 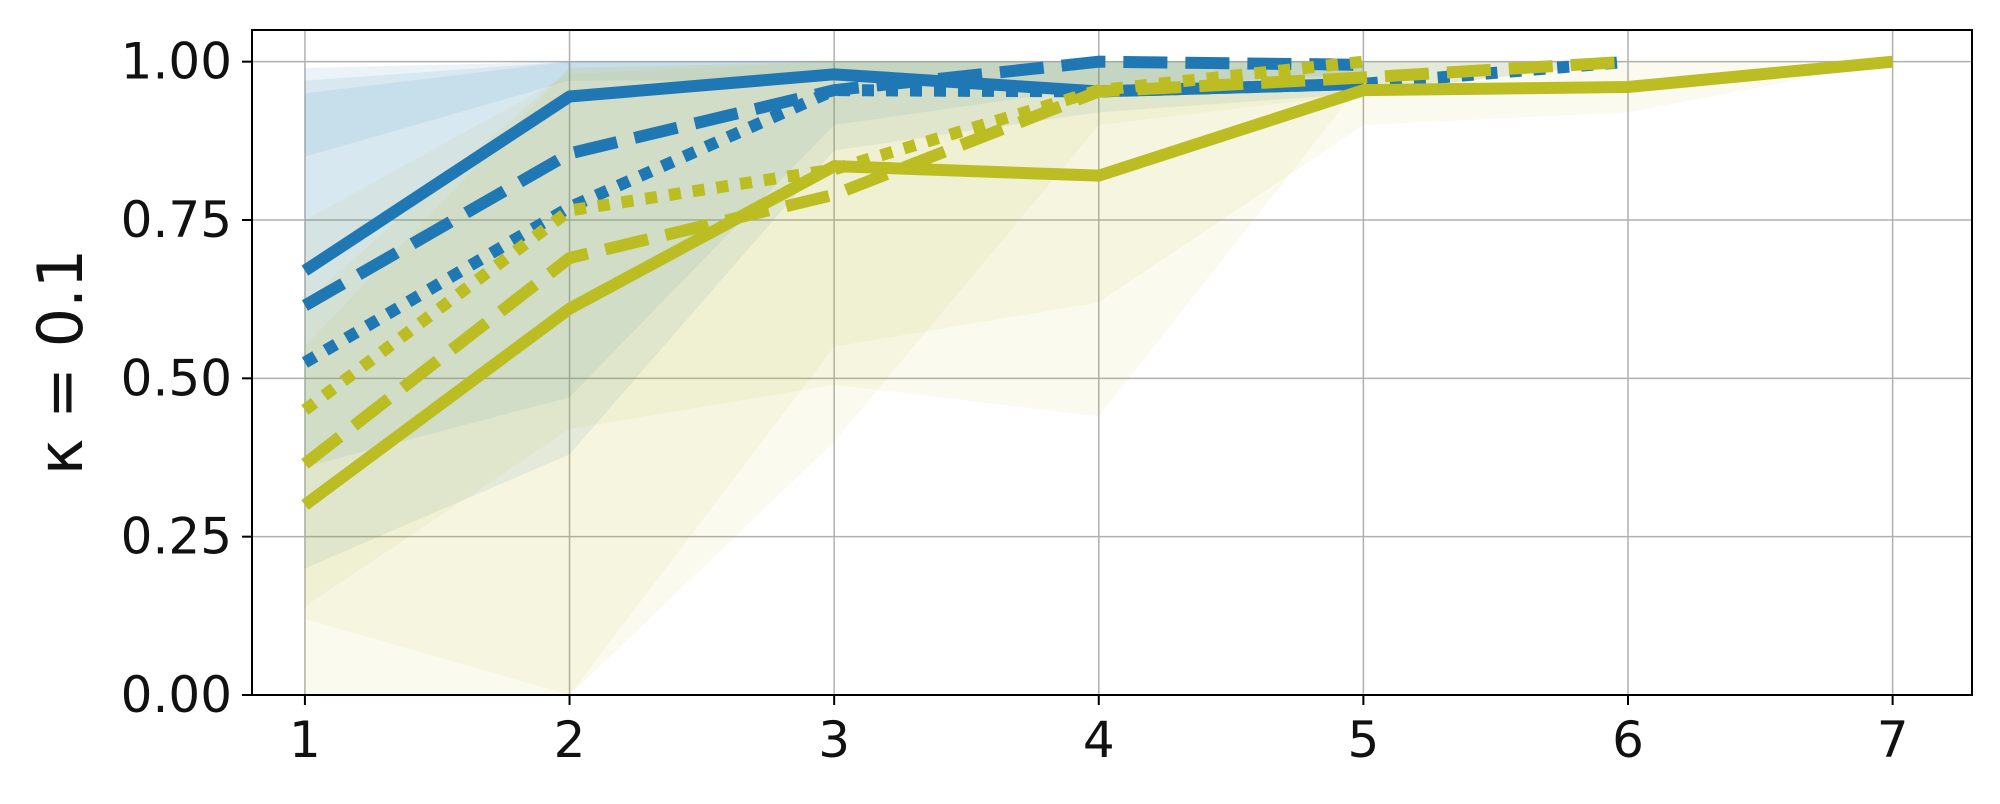 What do you see at coordinates (1363, 740) in the screenshot?
I see `x-tick-label-4: 5` at bounding box center [1363, 740].